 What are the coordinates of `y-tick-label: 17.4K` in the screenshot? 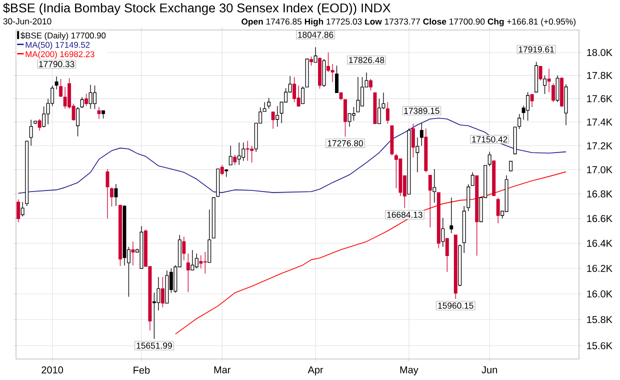 It's located at (599, 122).